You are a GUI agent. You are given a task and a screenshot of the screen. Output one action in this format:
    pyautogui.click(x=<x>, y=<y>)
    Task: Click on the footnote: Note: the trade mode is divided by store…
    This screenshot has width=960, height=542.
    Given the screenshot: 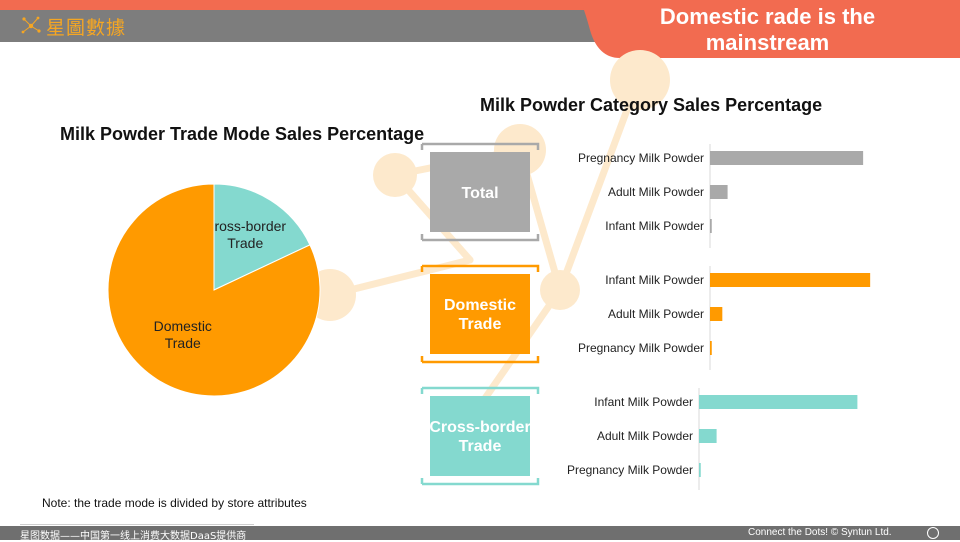 What is the action you would take?
    pyautogui.click(x=174, y=503)
    